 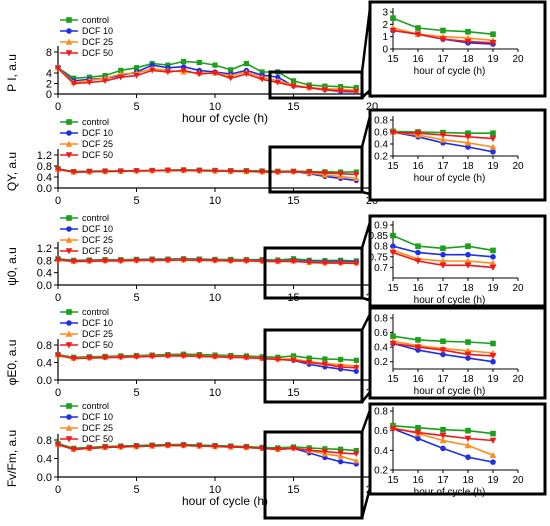 I want to click on y-axis-label: Fv/Fm, a.u, so click(x=12, y=458).